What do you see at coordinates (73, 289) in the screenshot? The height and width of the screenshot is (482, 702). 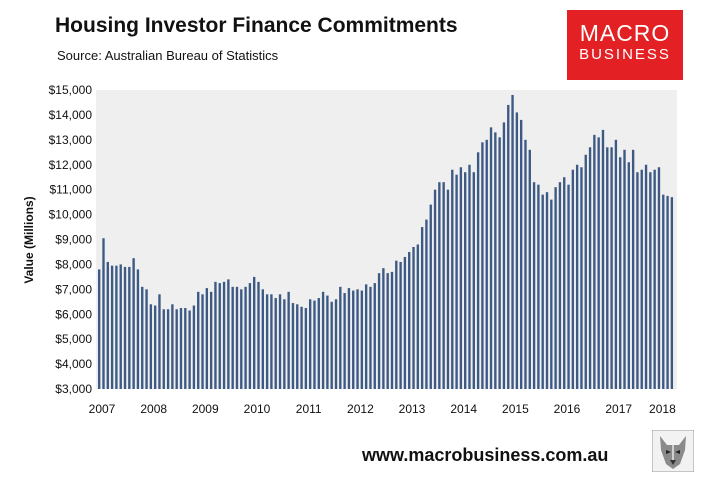 I see `y-tick-label: $7,000` at bounding box center [73, 289].